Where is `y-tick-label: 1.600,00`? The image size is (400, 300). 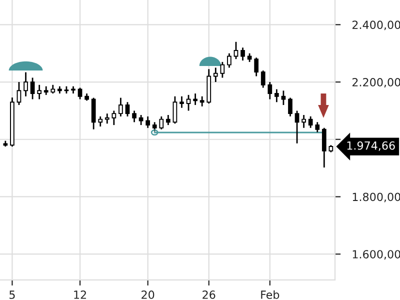
y-tick-label: 1.600,00 is located at coordinates (376, 255).